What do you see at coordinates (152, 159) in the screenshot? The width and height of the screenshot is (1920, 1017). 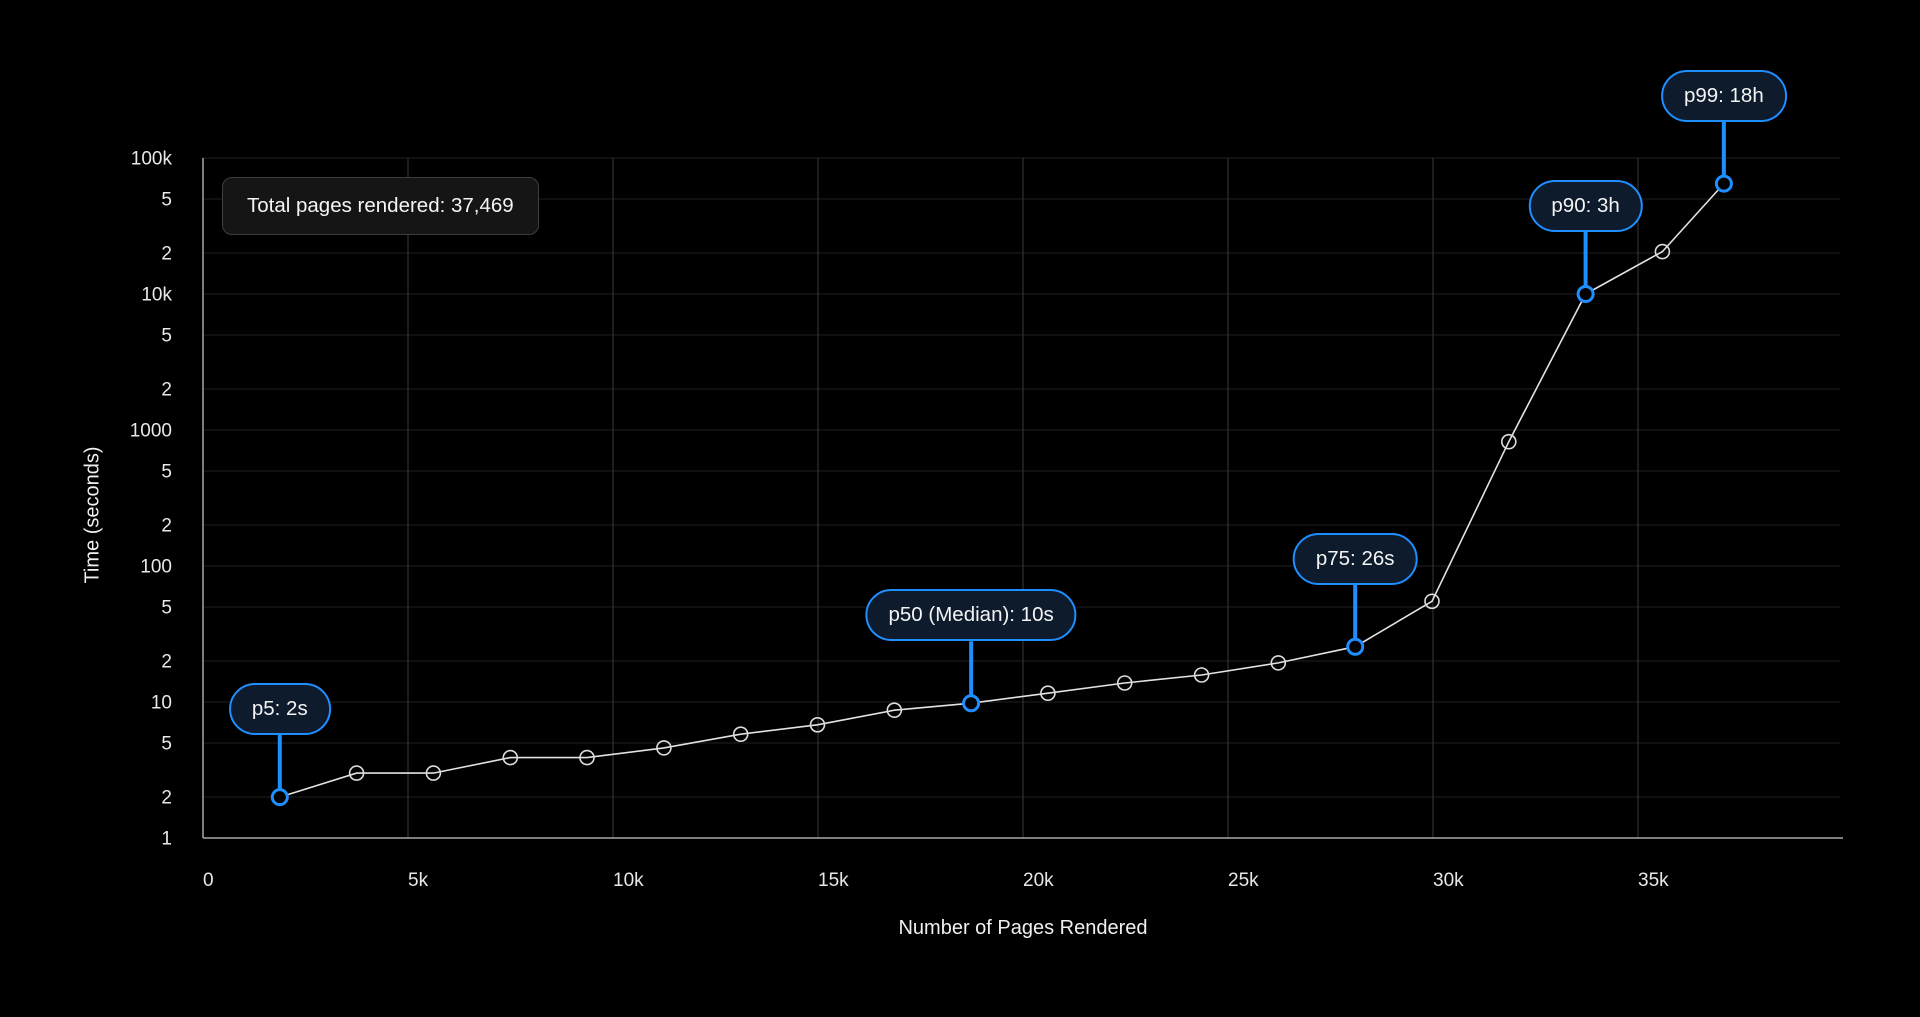 I see `y-tick-label: 100k` at bounding box center [152, 159].